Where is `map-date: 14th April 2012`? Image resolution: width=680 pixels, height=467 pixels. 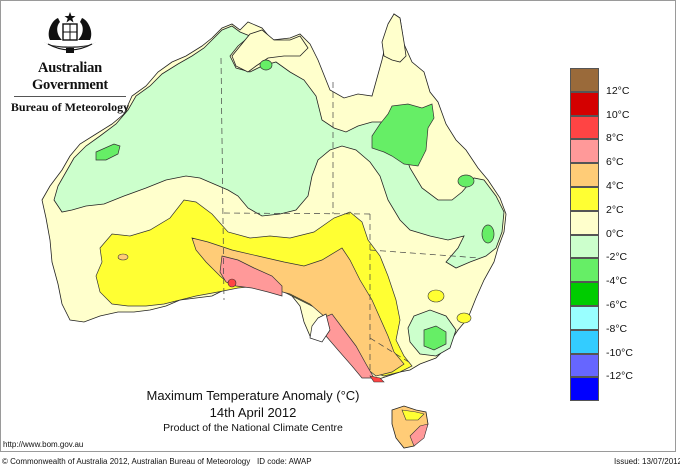
map-date: 14th April 2012 is located at coordinates (253, 412).